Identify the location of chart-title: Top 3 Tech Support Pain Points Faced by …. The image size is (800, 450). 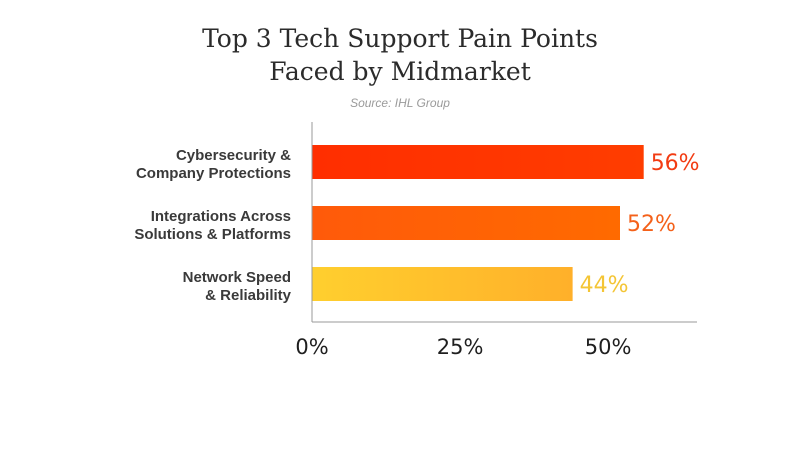
(400, 55).